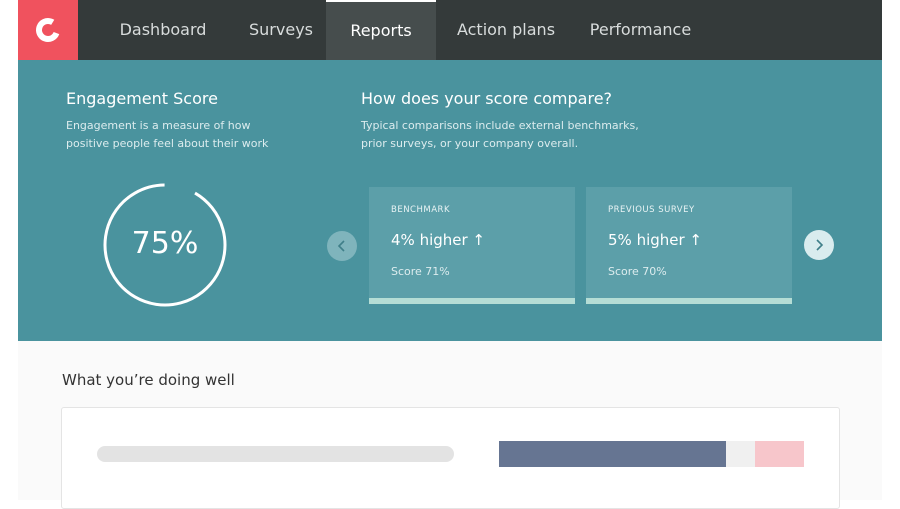  I want to click on card-label: BENCHMARK, so click(421, 210).